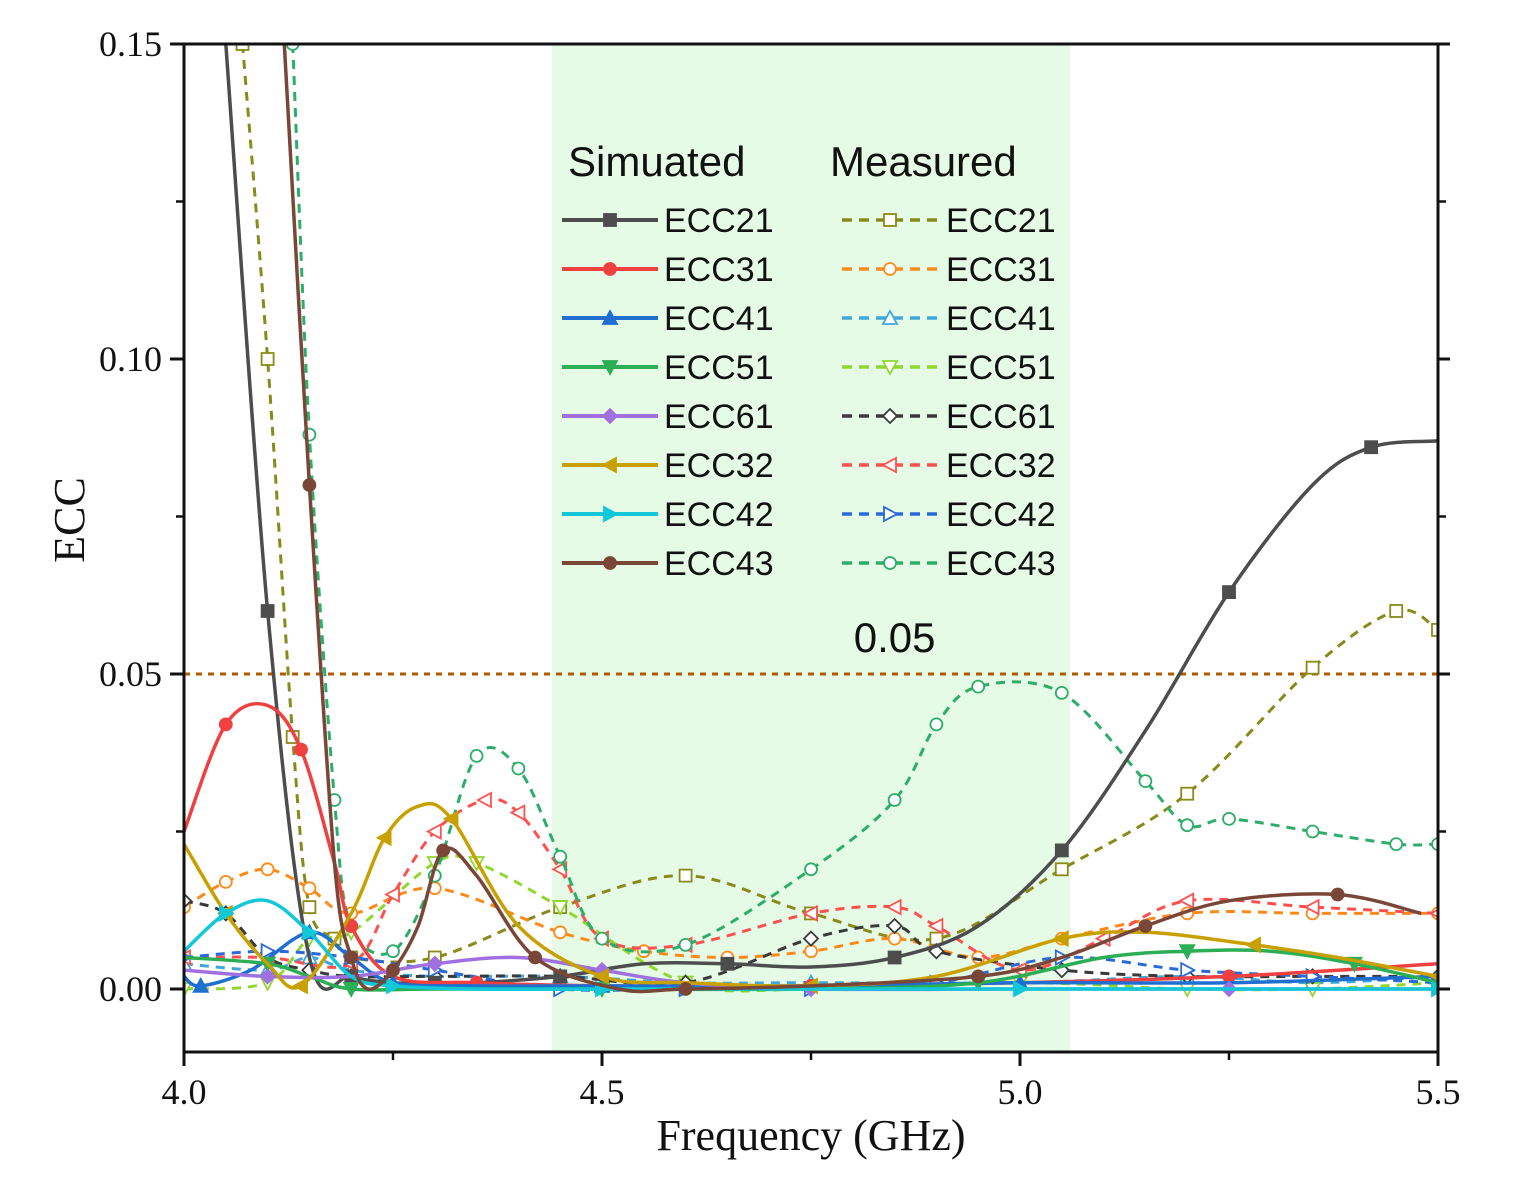  What do you see at coordinates (719, 564) in the screenshot?
I see `legend-label-simulated: ECC43` at bounding box center [719, 564].